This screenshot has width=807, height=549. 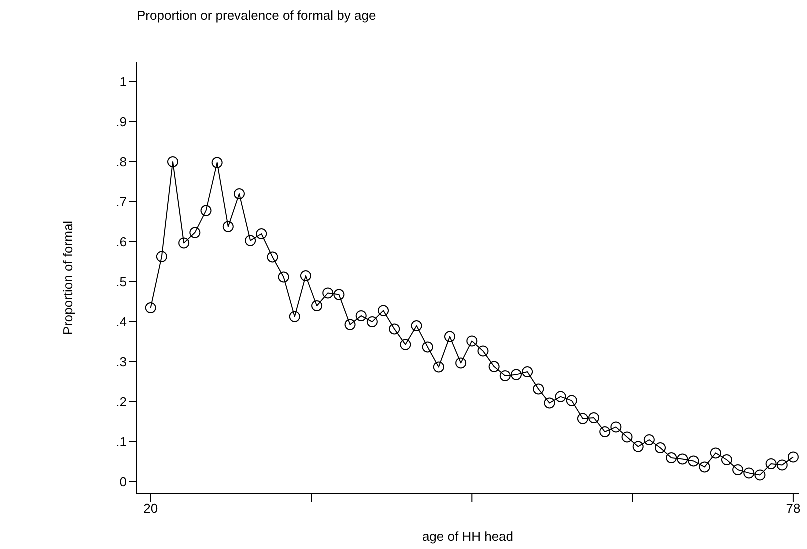 What do you see at coordinates (68, 278) in the screenshot?
I see `y-axis-title: Proportion of formal` at bounding box center [68, 278].